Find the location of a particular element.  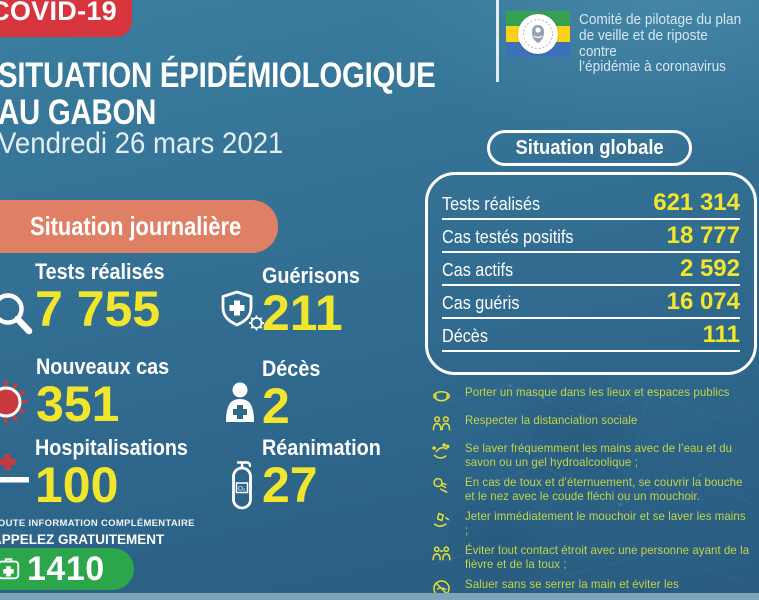

global-situation-heading-label: Situation globale is located at coordinates (589, 147).